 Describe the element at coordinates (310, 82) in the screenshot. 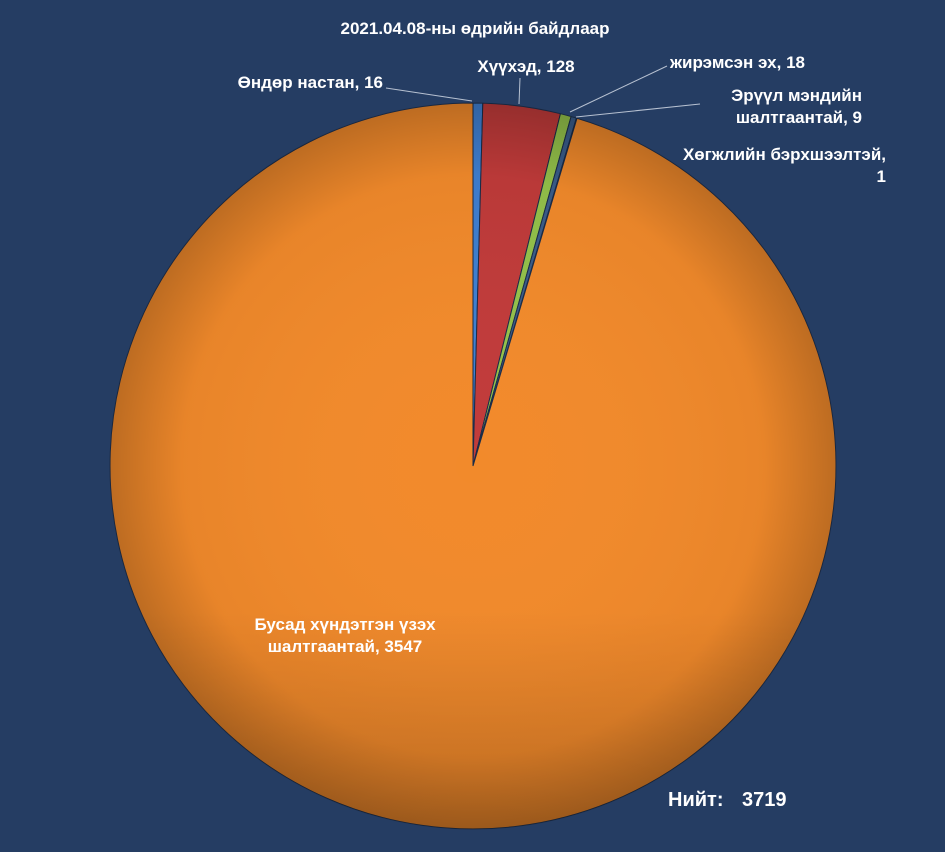

I see `slice-label-0: Өндөр настан, 16` at that location.